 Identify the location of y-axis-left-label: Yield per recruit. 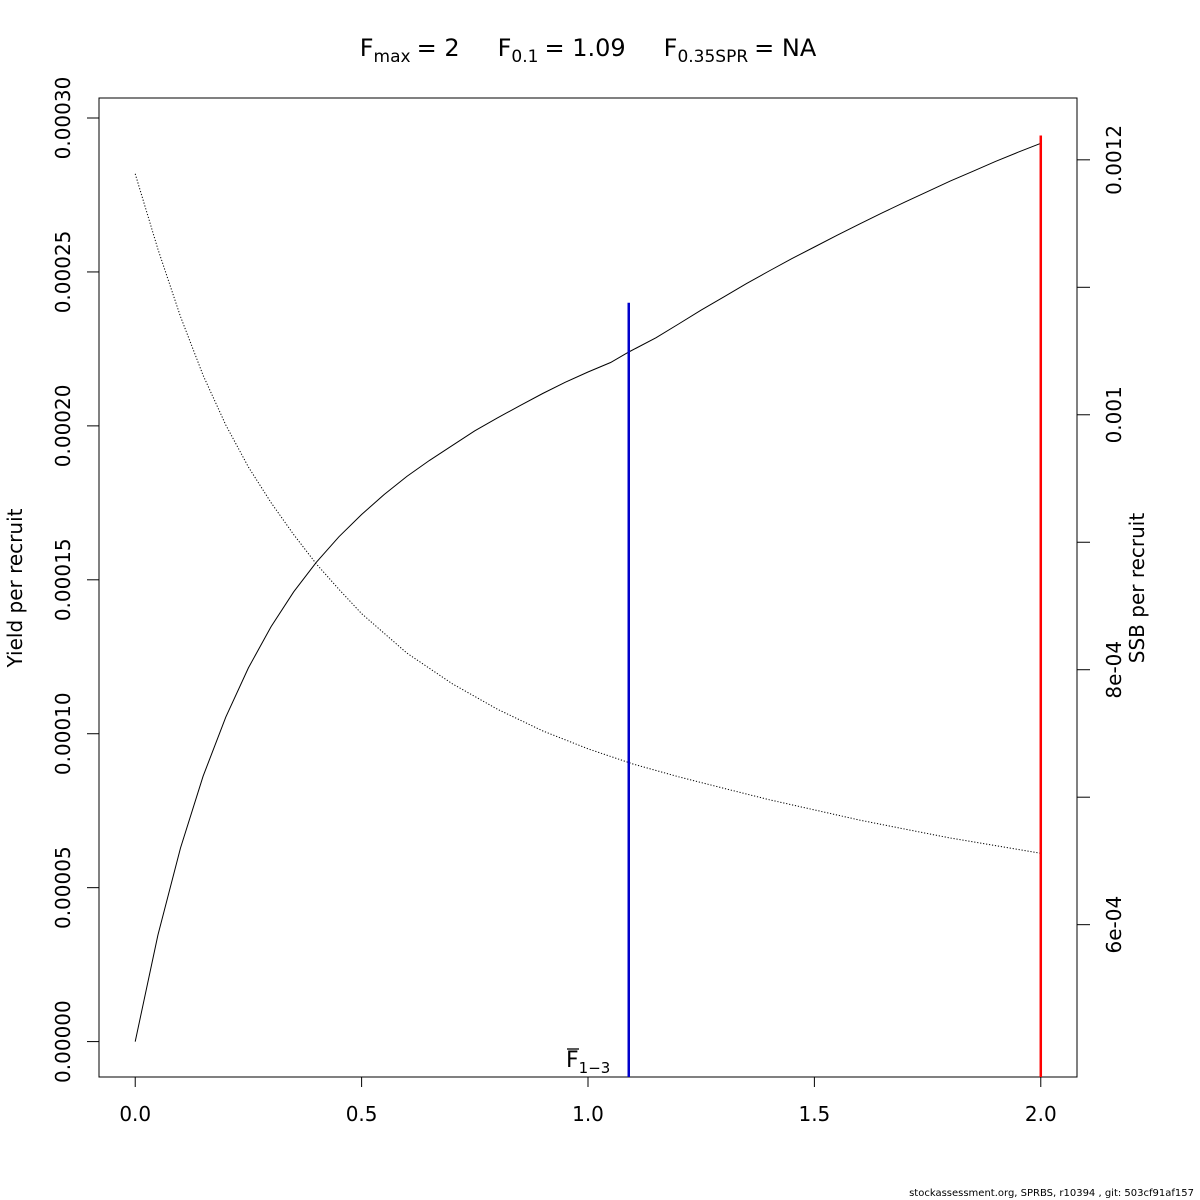
(15, 588).